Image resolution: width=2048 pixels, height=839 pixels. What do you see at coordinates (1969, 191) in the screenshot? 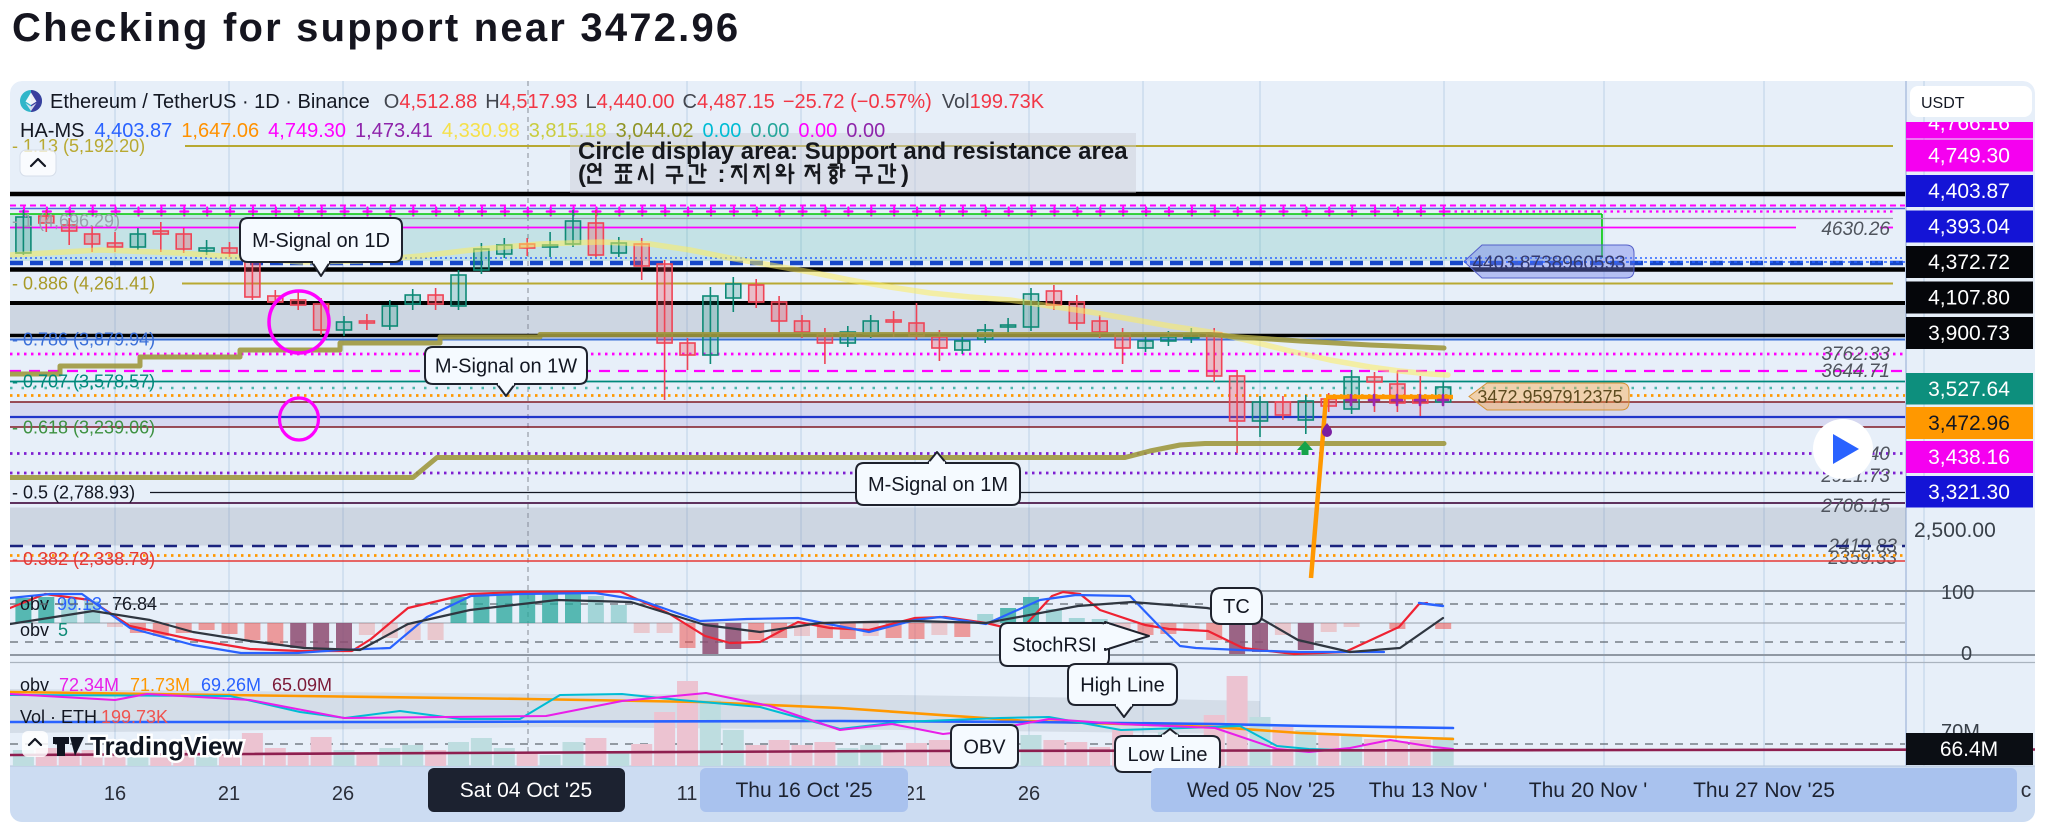
I see `svg-text: 4,403.87` at bounding box center [1969, 191].